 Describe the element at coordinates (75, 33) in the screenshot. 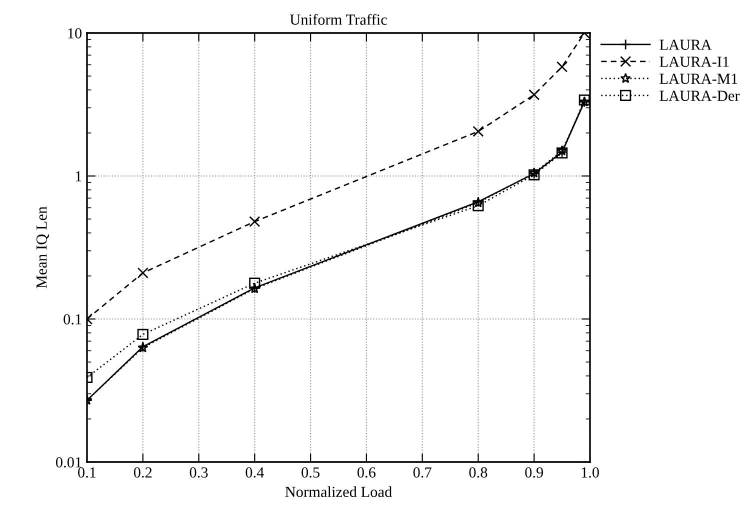

I see `y-tick-label: 10` at that location.